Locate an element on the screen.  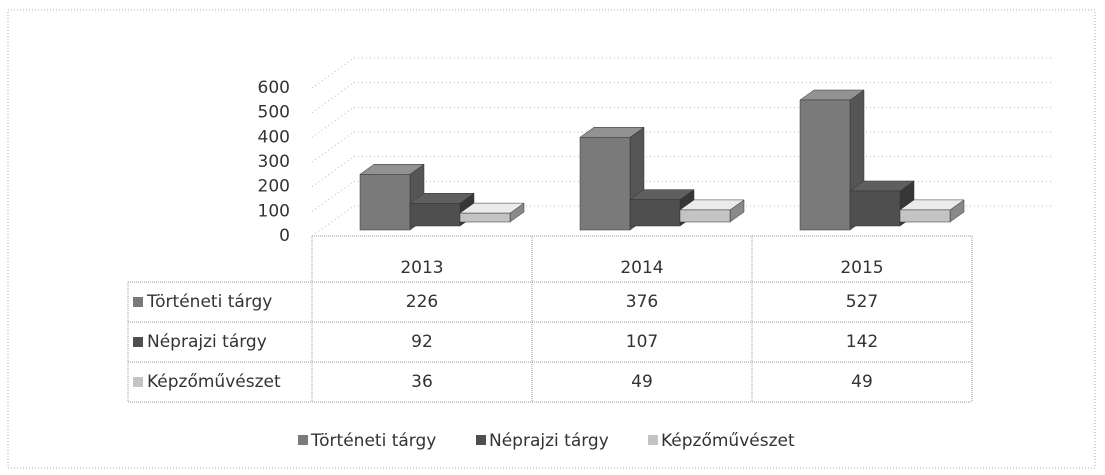
legend-label: Néprajzi tárgy is located at coordinates (549, 441).